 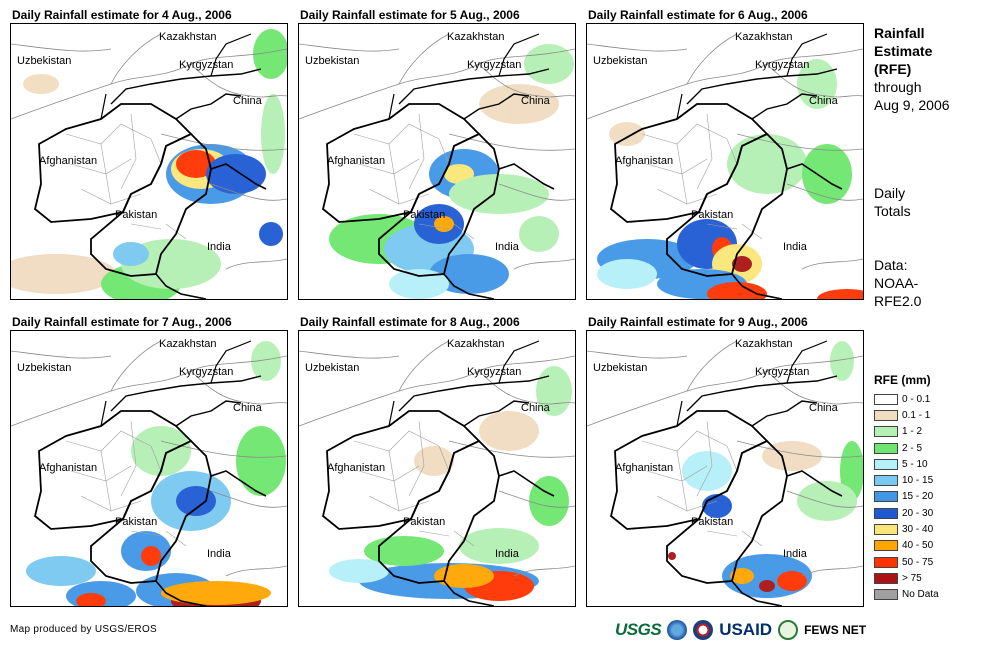 I want to click on noaa-logo-icon, so click(x=677, y=630).